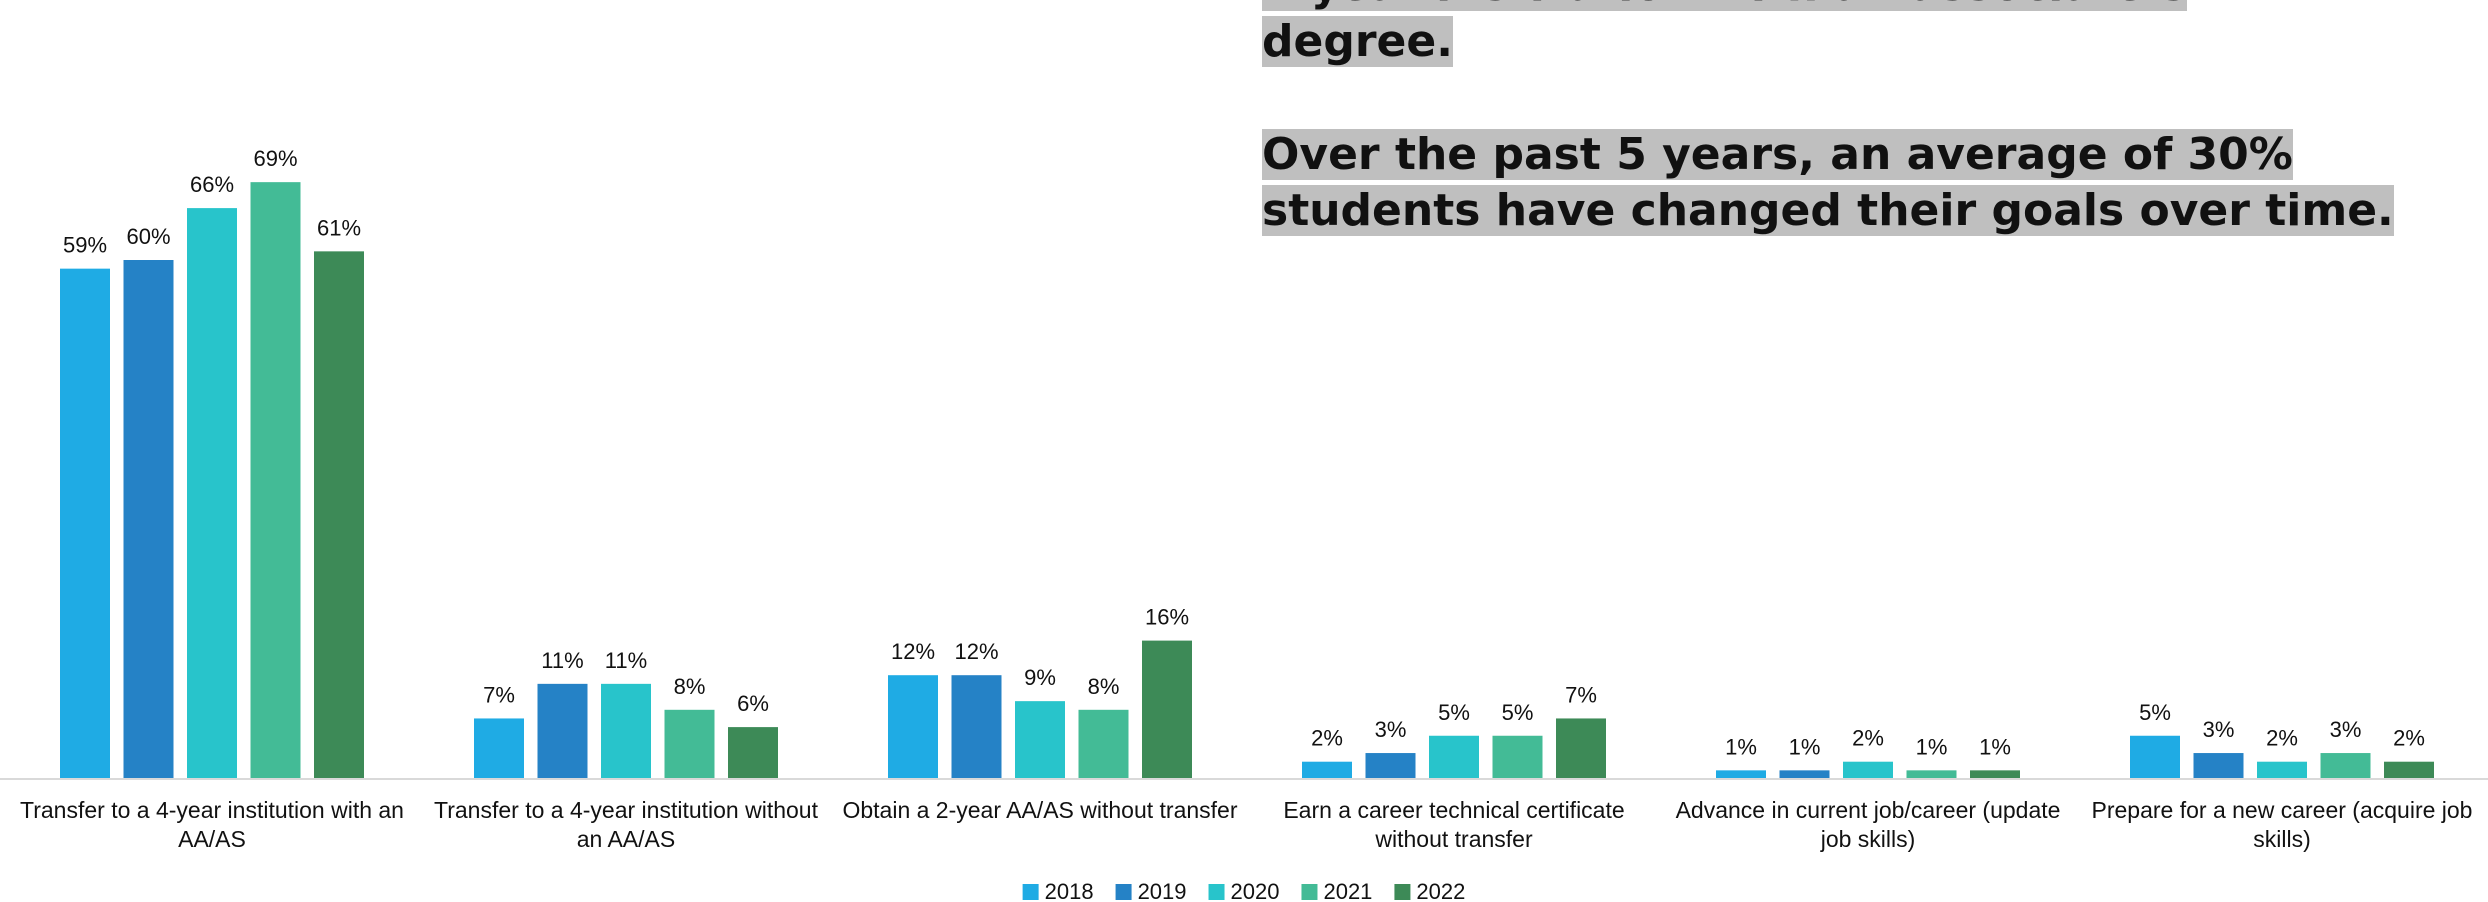 This screenshot has width=2488, height=902. I want to click on category-label: Obtain a 2-year AA/AS without transfer, so click(1039, 810).